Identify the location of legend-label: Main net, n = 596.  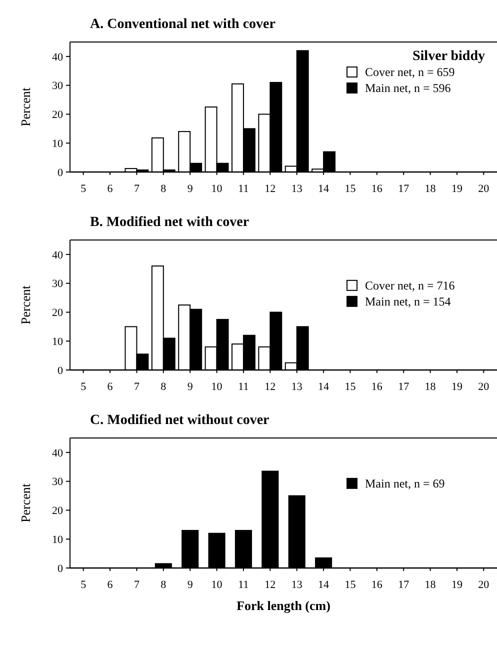
(408, 88).